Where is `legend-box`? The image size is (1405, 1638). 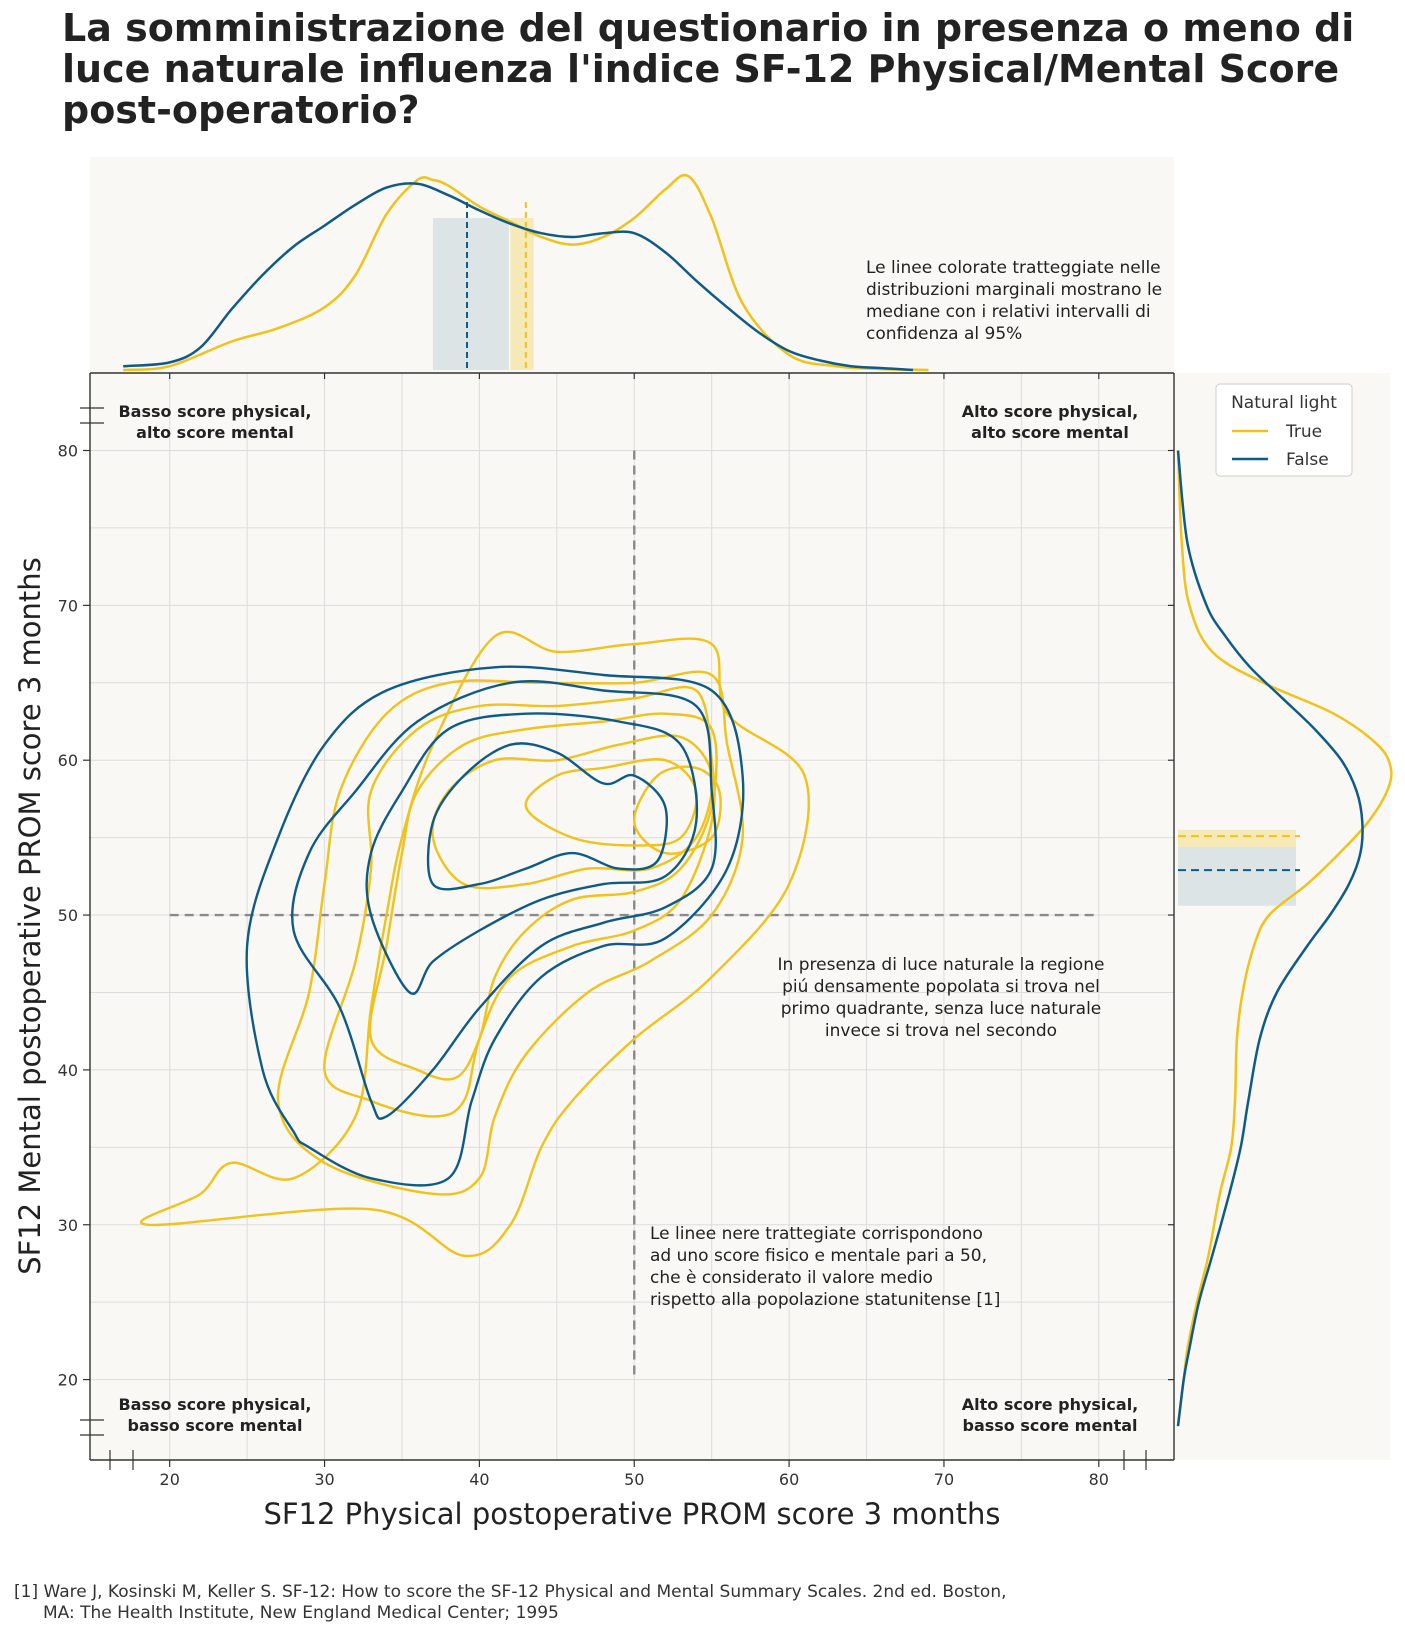 legend-box is located at coordinates (1284, 430).